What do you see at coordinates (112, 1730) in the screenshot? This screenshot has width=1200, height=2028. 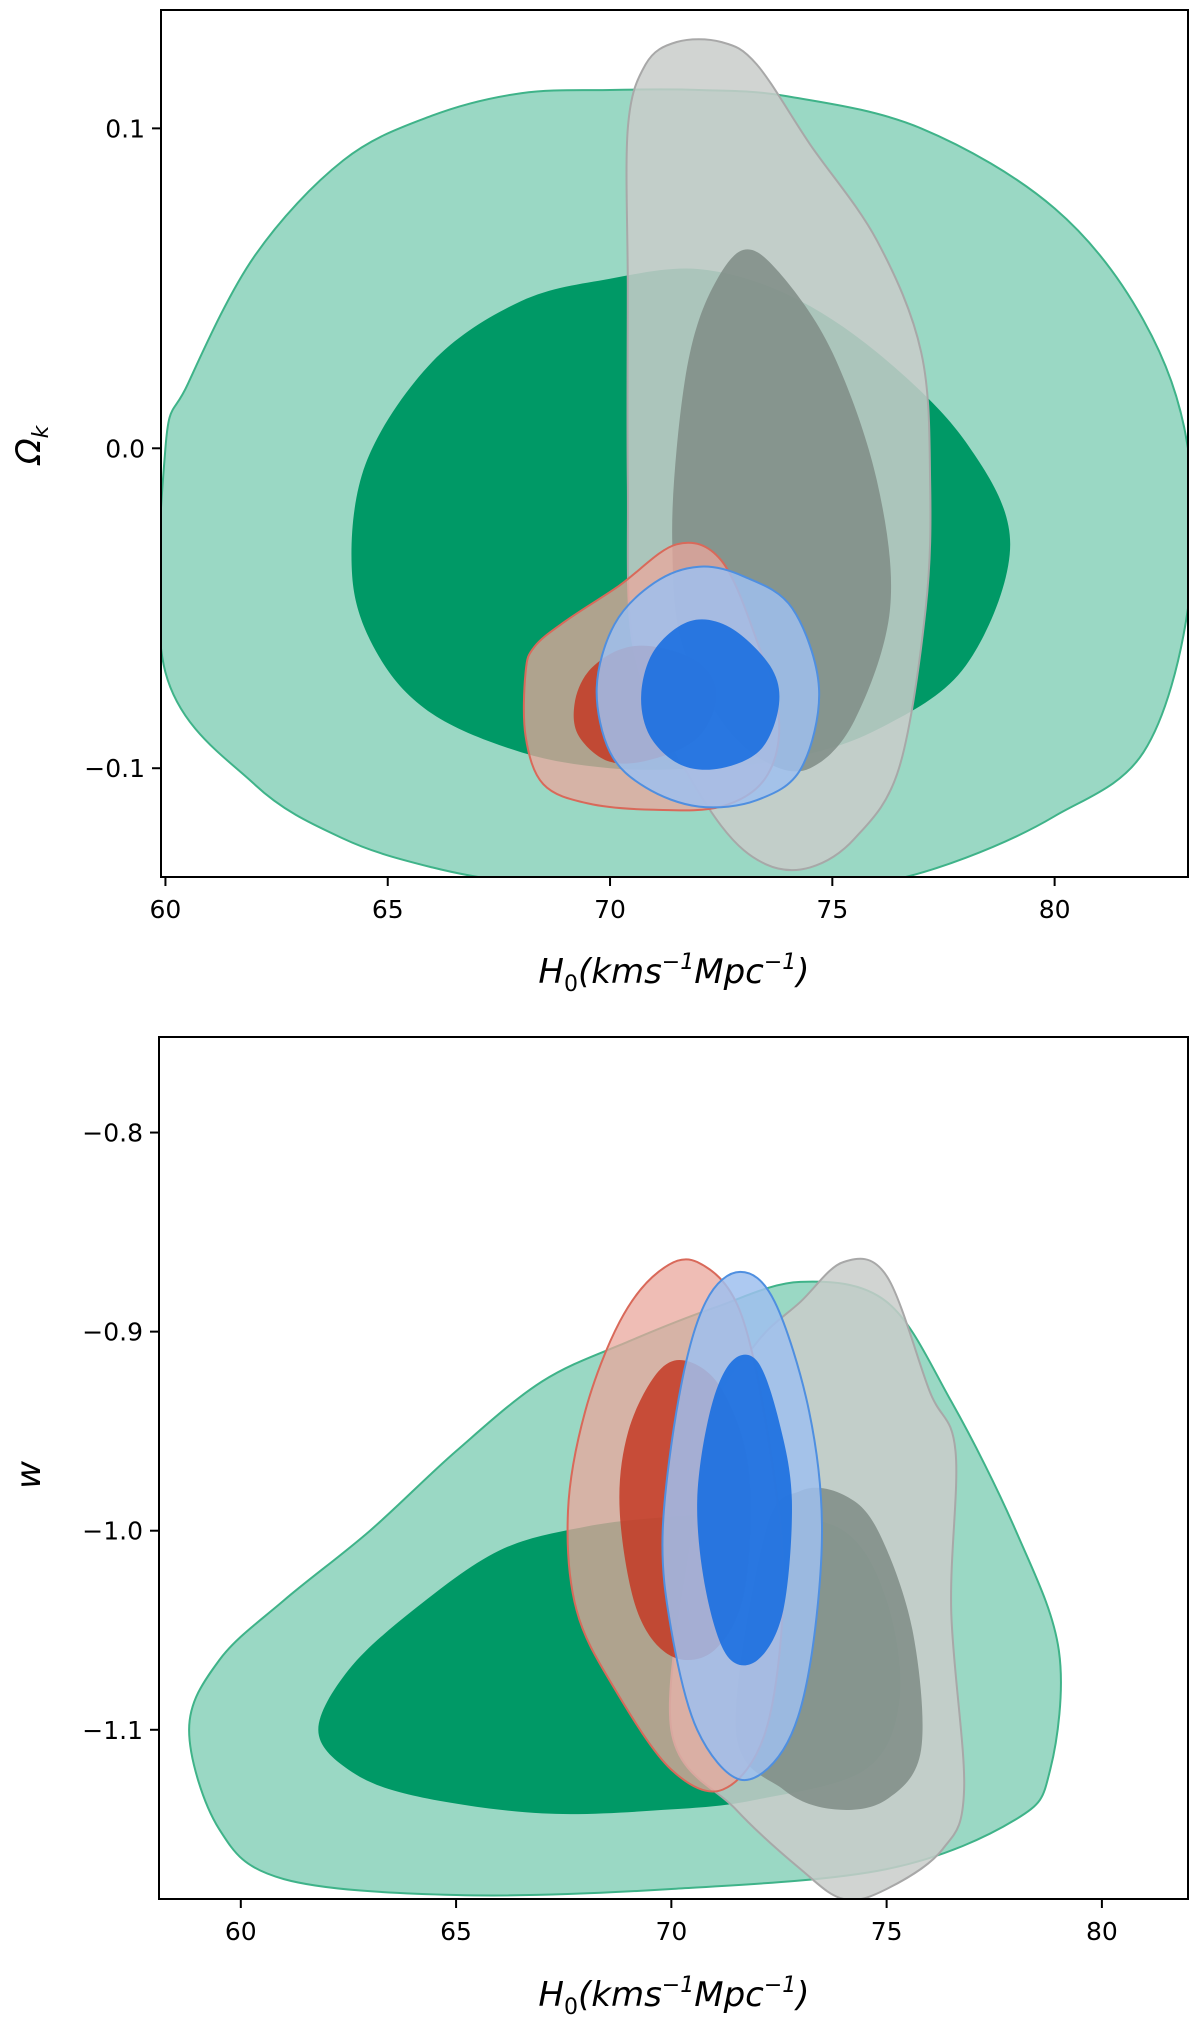 I see `y-tick-label: −1.1` at bounding box center [112, 1730].